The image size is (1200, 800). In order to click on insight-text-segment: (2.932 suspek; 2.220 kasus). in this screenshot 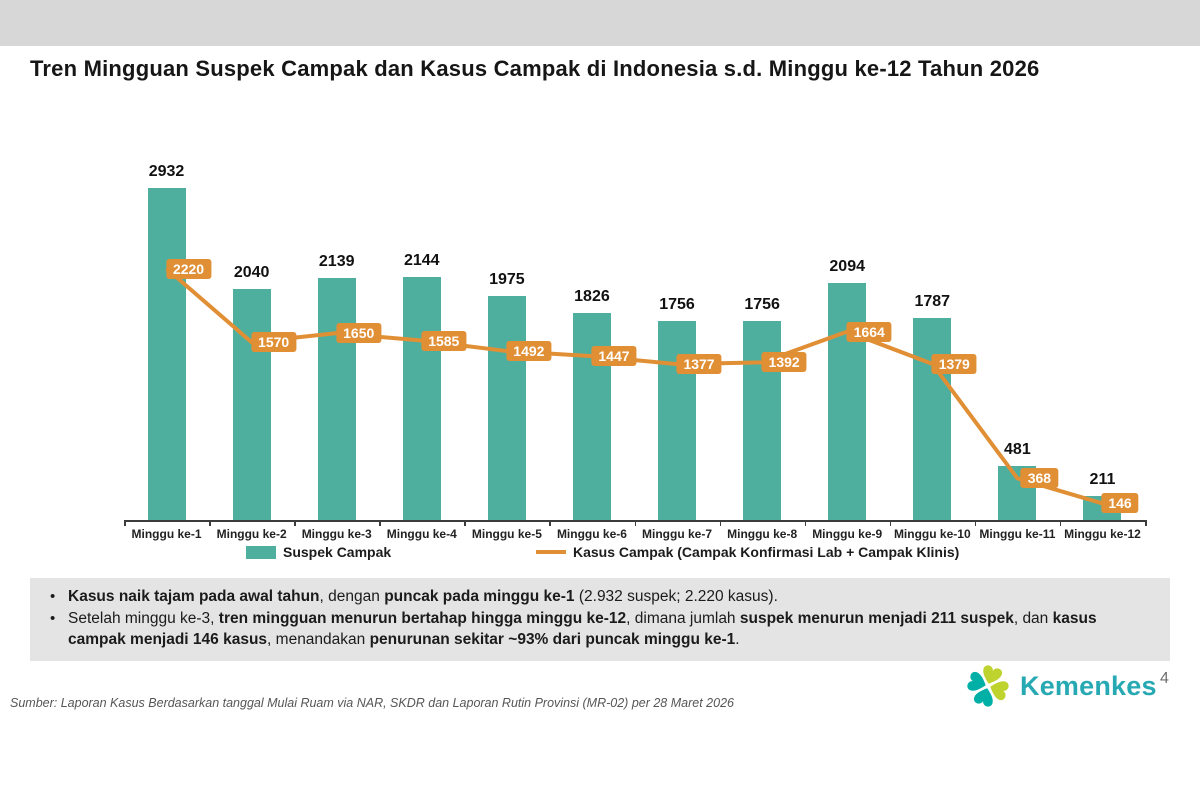, I will do `click(676, 596)`.